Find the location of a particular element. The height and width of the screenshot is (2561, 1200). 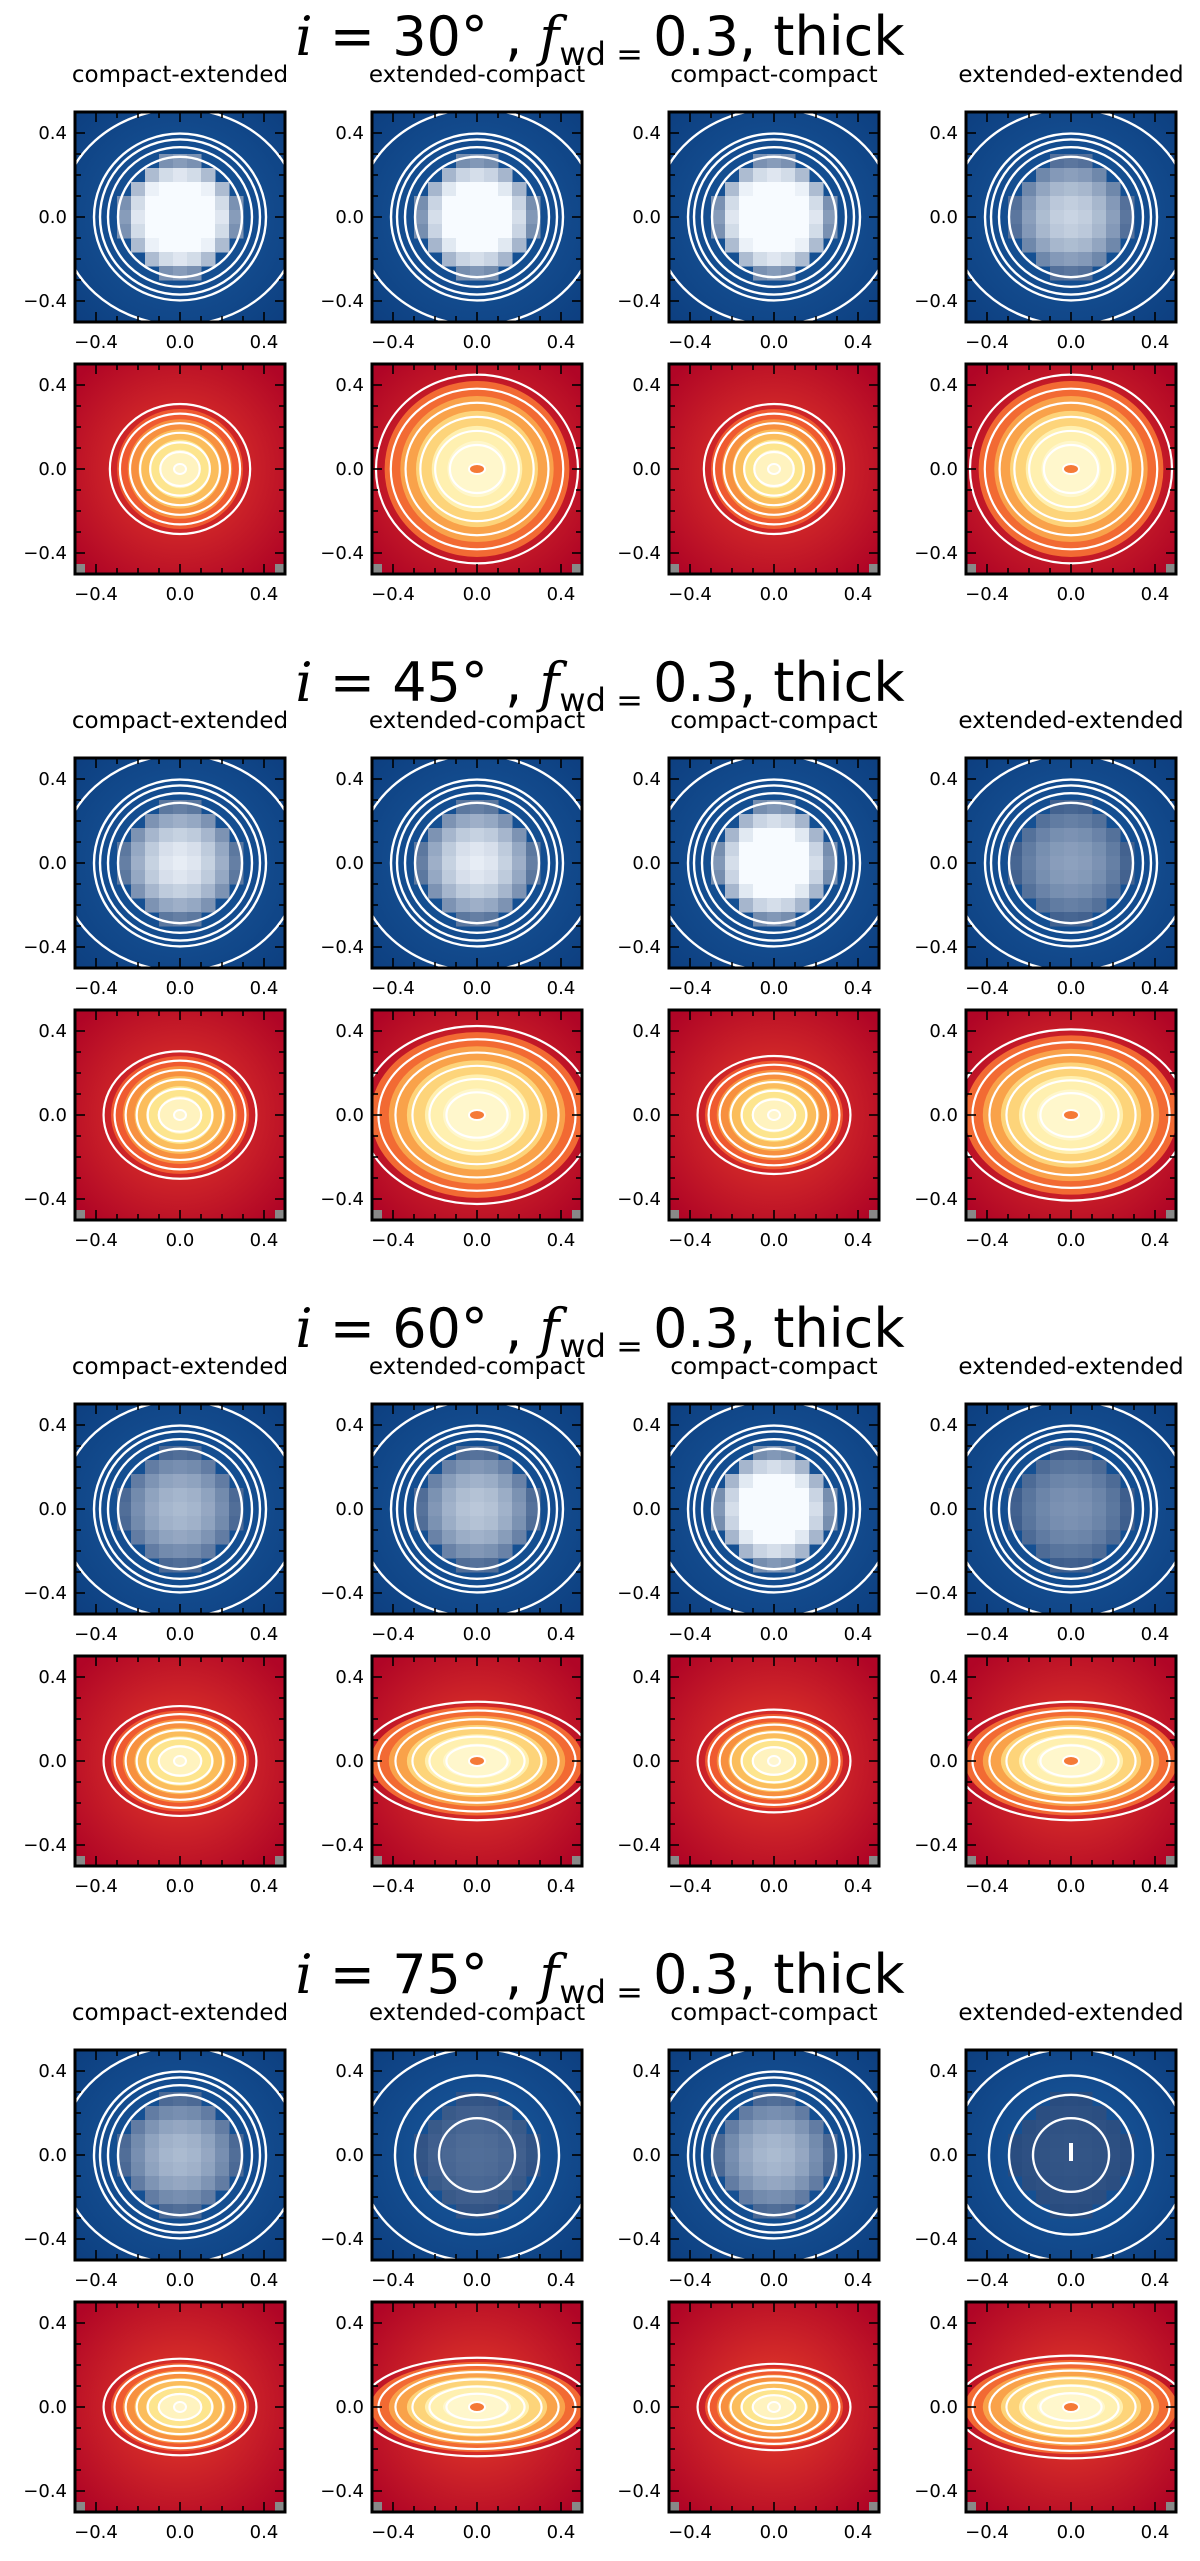

red-panel-i45-extended-extended-ytick-label: 0.0 is located at coordinates (943, 1115).